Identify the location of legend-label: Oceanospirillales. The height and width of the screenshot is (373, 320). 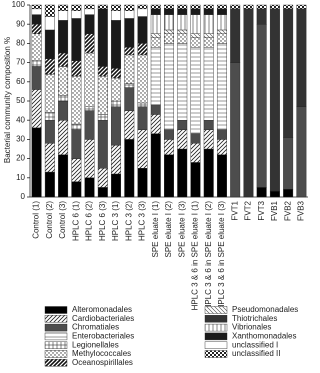
(102, 362).